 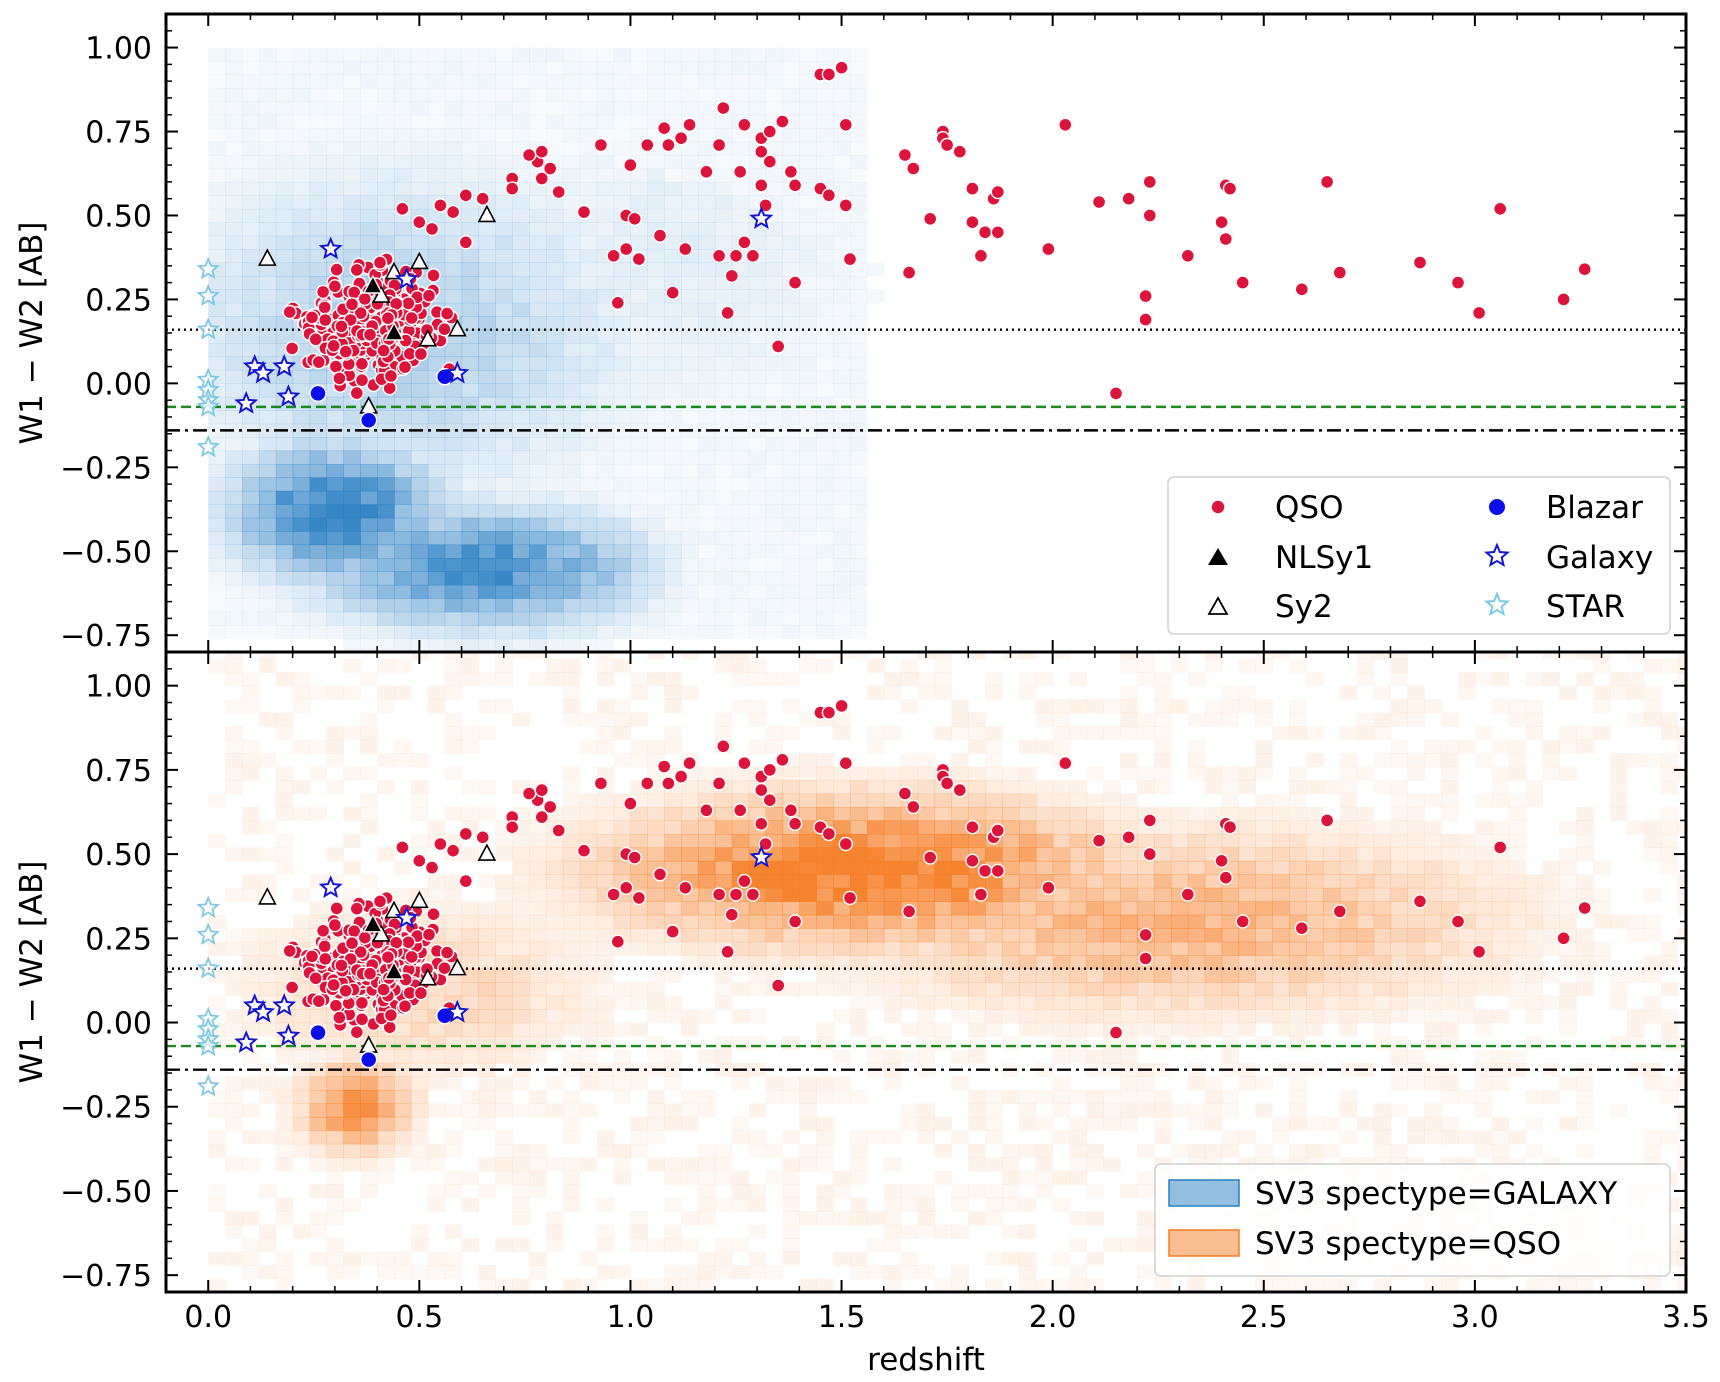 What do you see at coordinates (32, 333) in the screenshot?
I see `y-axis-title-top: W1 − W2 [AB]` at bounding box center [32, 333].